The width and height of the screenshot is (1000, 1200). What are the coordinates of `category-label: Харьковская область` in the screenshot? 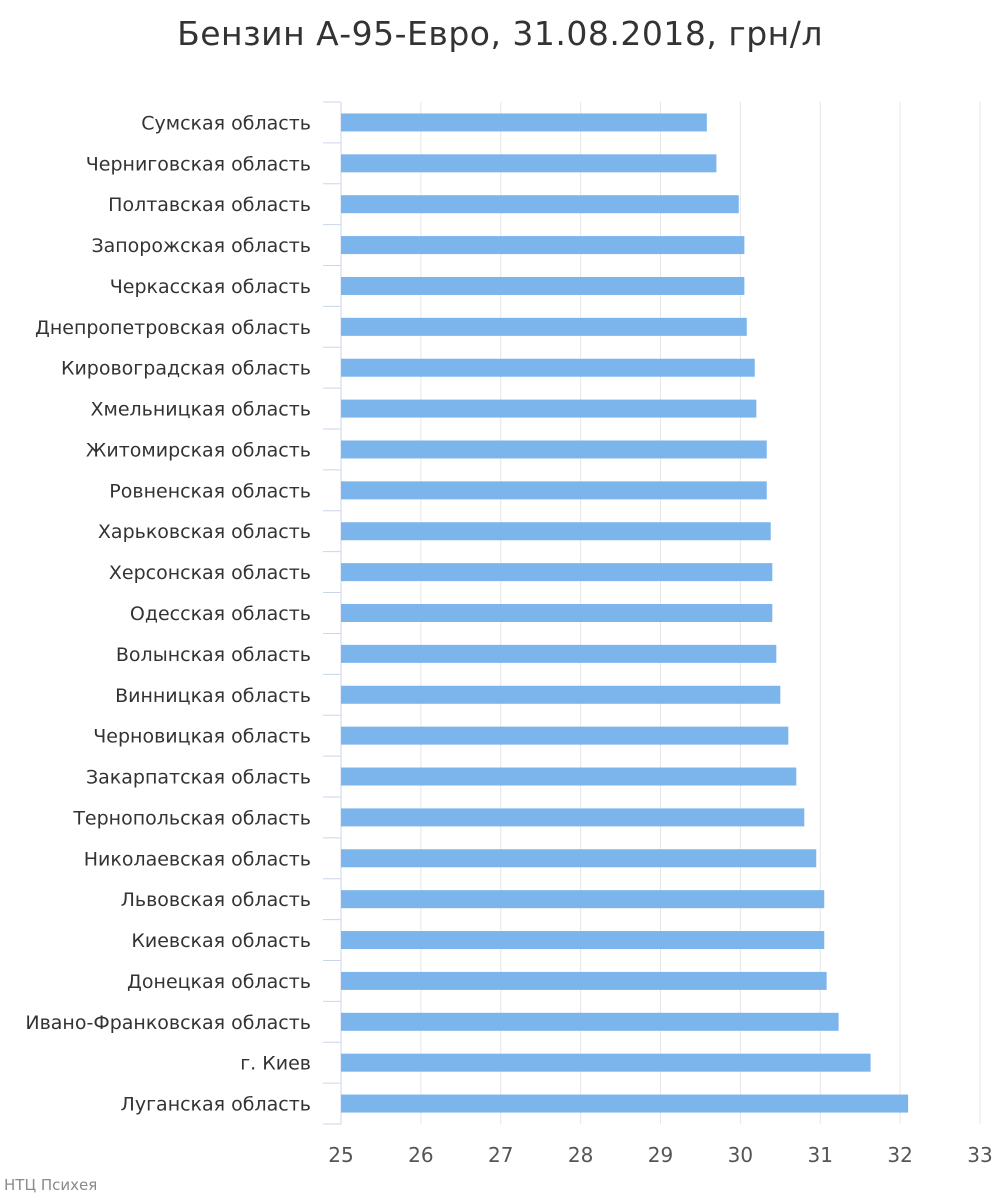 It's located at (204, 532).